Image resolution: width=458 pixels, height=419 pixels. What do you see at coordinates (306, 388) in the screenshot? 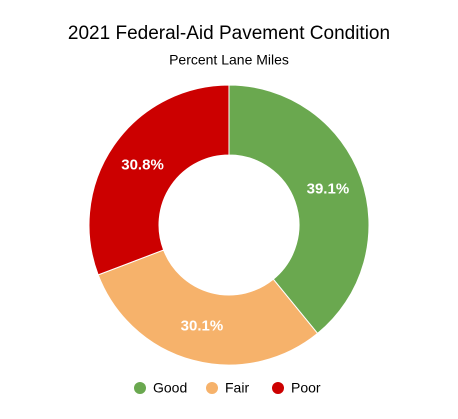
I see `legend-label: Poor` at bounding box center [306, 388].